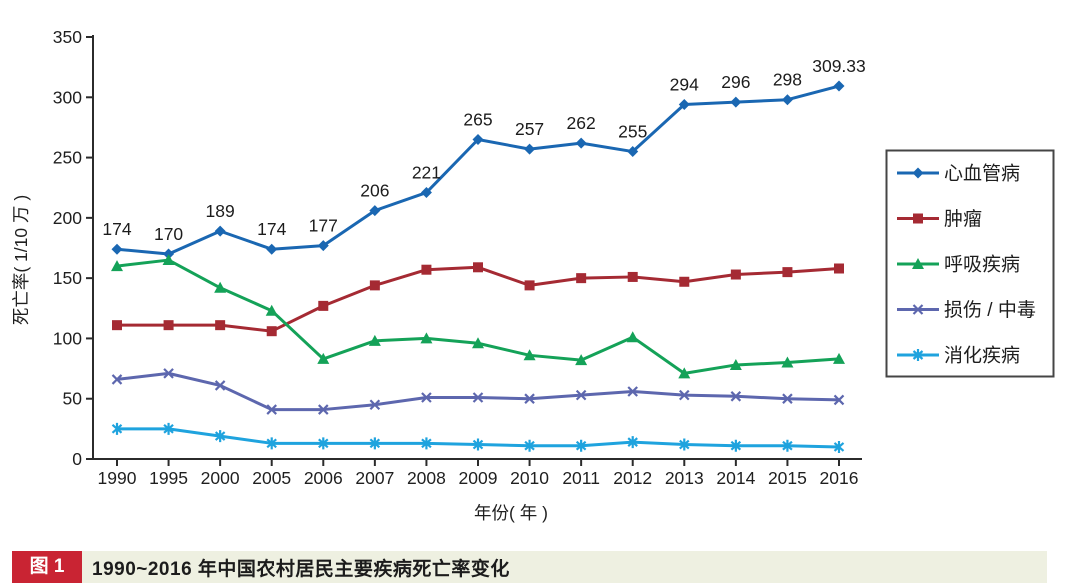 The image size is (1067, 587). I want to click on x-tick-label: 2014, so click(735, 478).